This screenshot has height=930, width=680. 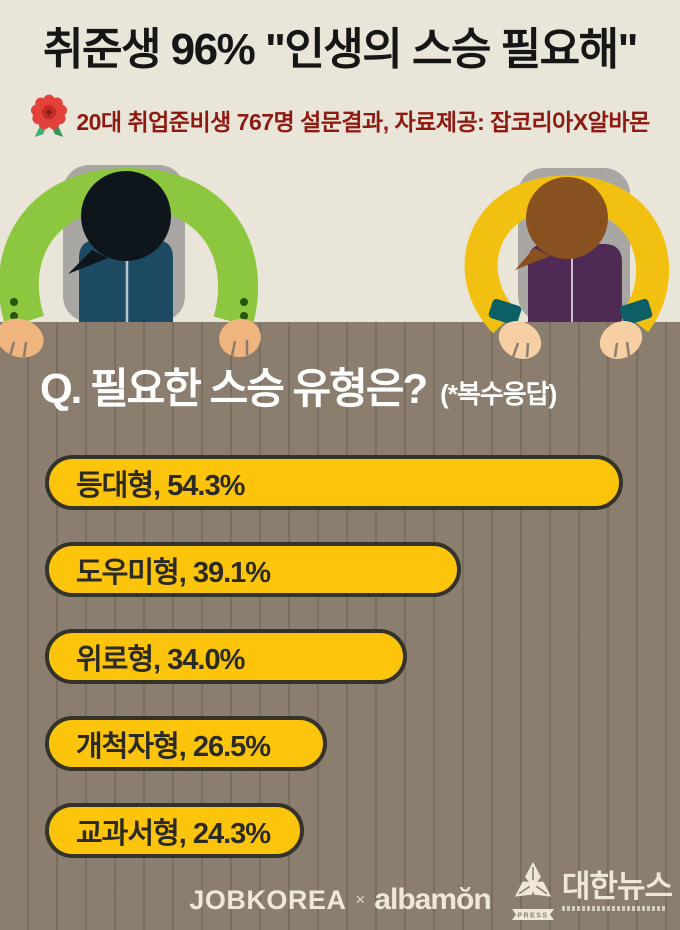 I want to click on subtitle-row: 20대 취업준비생 767명 설문결과, 자료제공: 잡코리아X알바몬, so click(x=340, y=119).